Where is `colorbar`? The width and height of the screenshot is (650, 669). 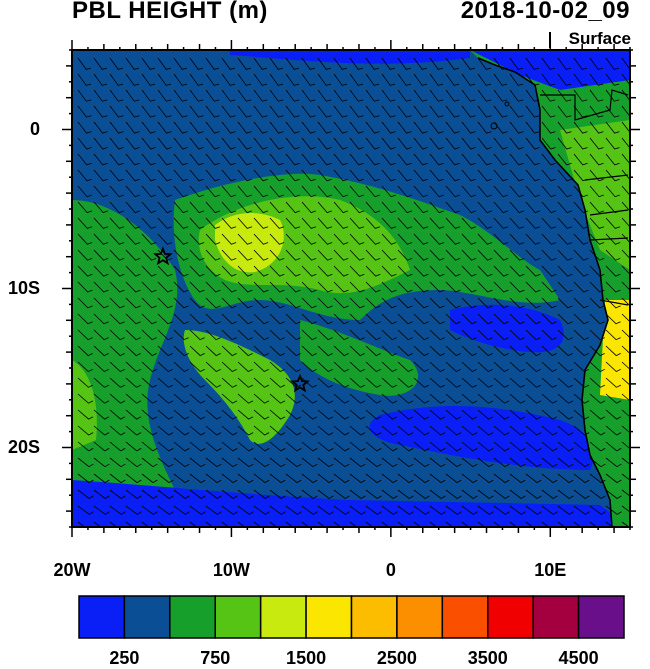 colorbar is located at coordinates (351, 617).